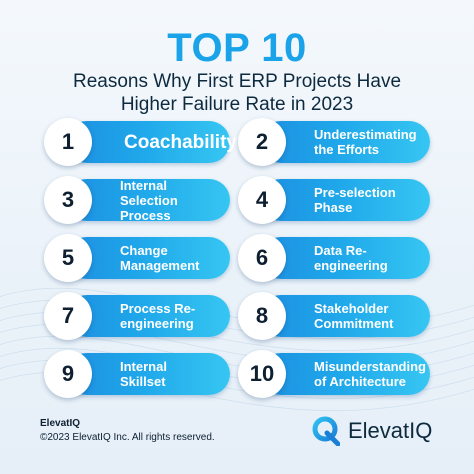 The height and width of the screenshot is (474, 474). What do you see at coordinates (68, 142) in the screenshot?
I see `reason-number-1: 1` at bounding box center [68, 142].